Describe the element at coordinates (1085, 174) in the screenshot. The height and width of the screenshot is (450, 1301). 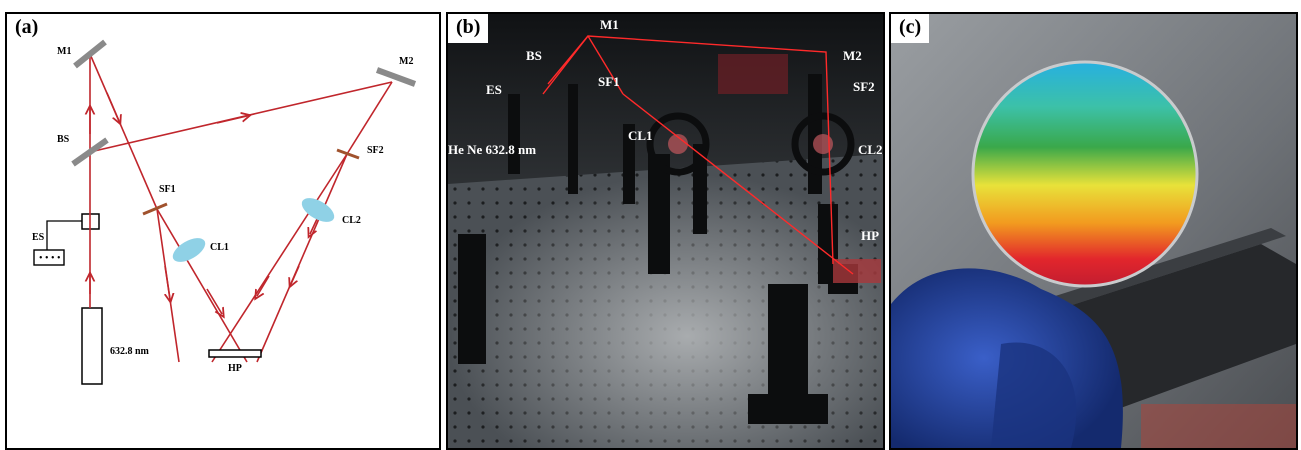
I see `hologram-plate` at that location.